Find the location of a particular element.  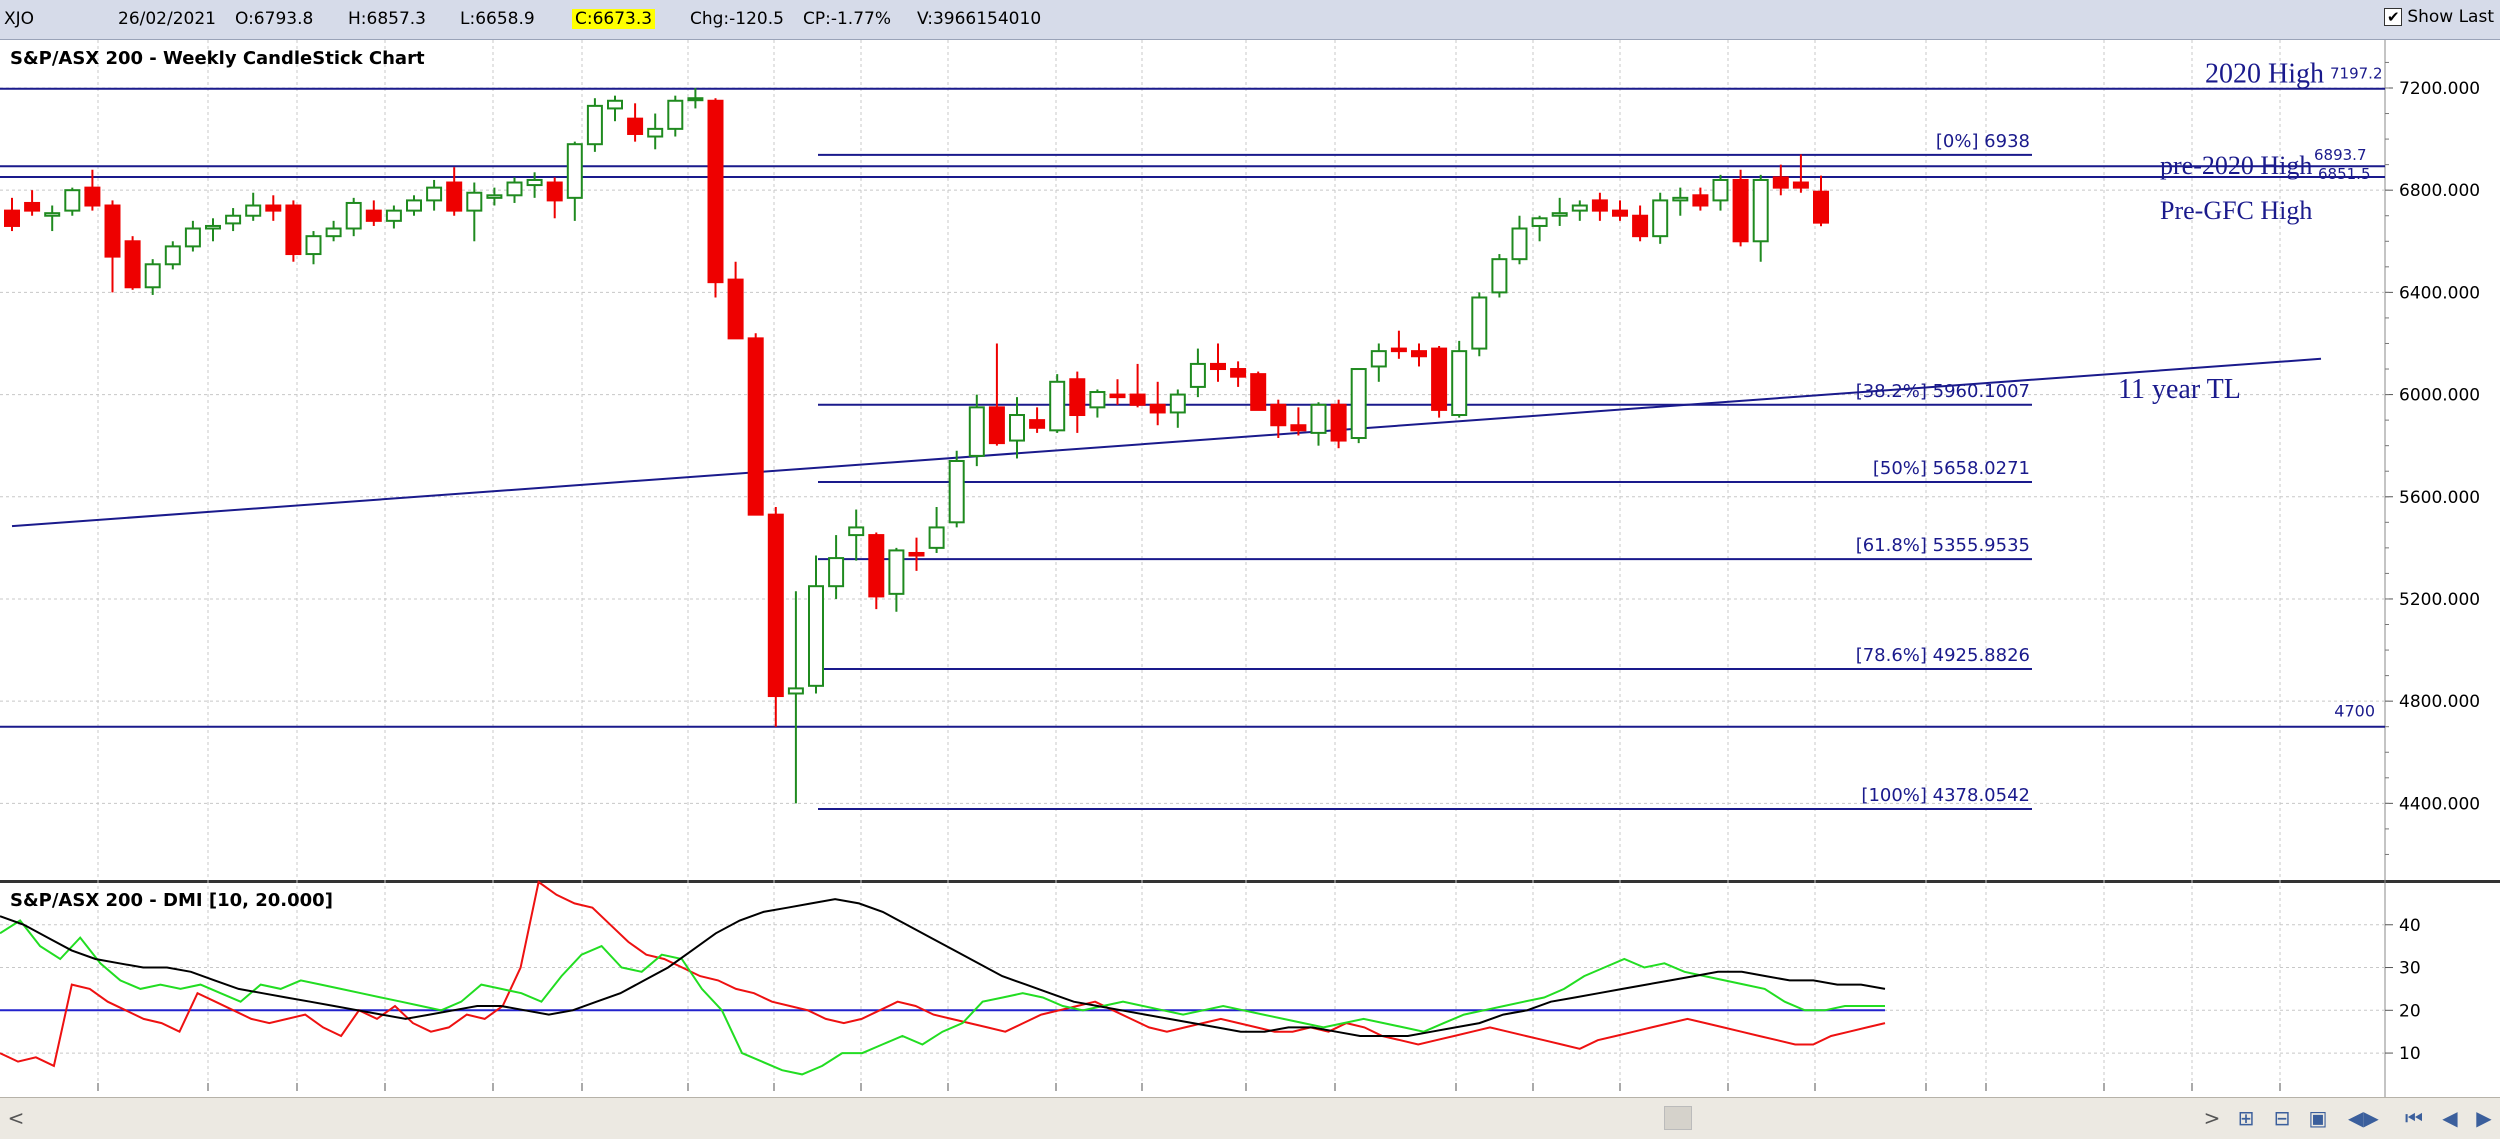

show-last-checkbox: ✔ is located at coordinates (2393, 17).